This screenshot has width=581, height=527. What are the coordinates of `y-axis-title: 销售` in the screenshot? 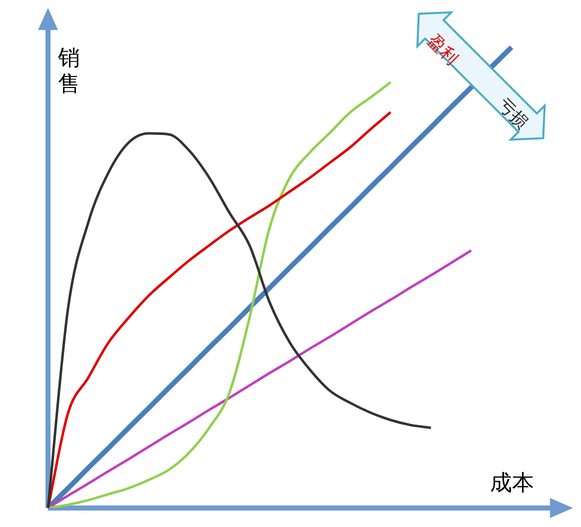 It's located at (69, 72).